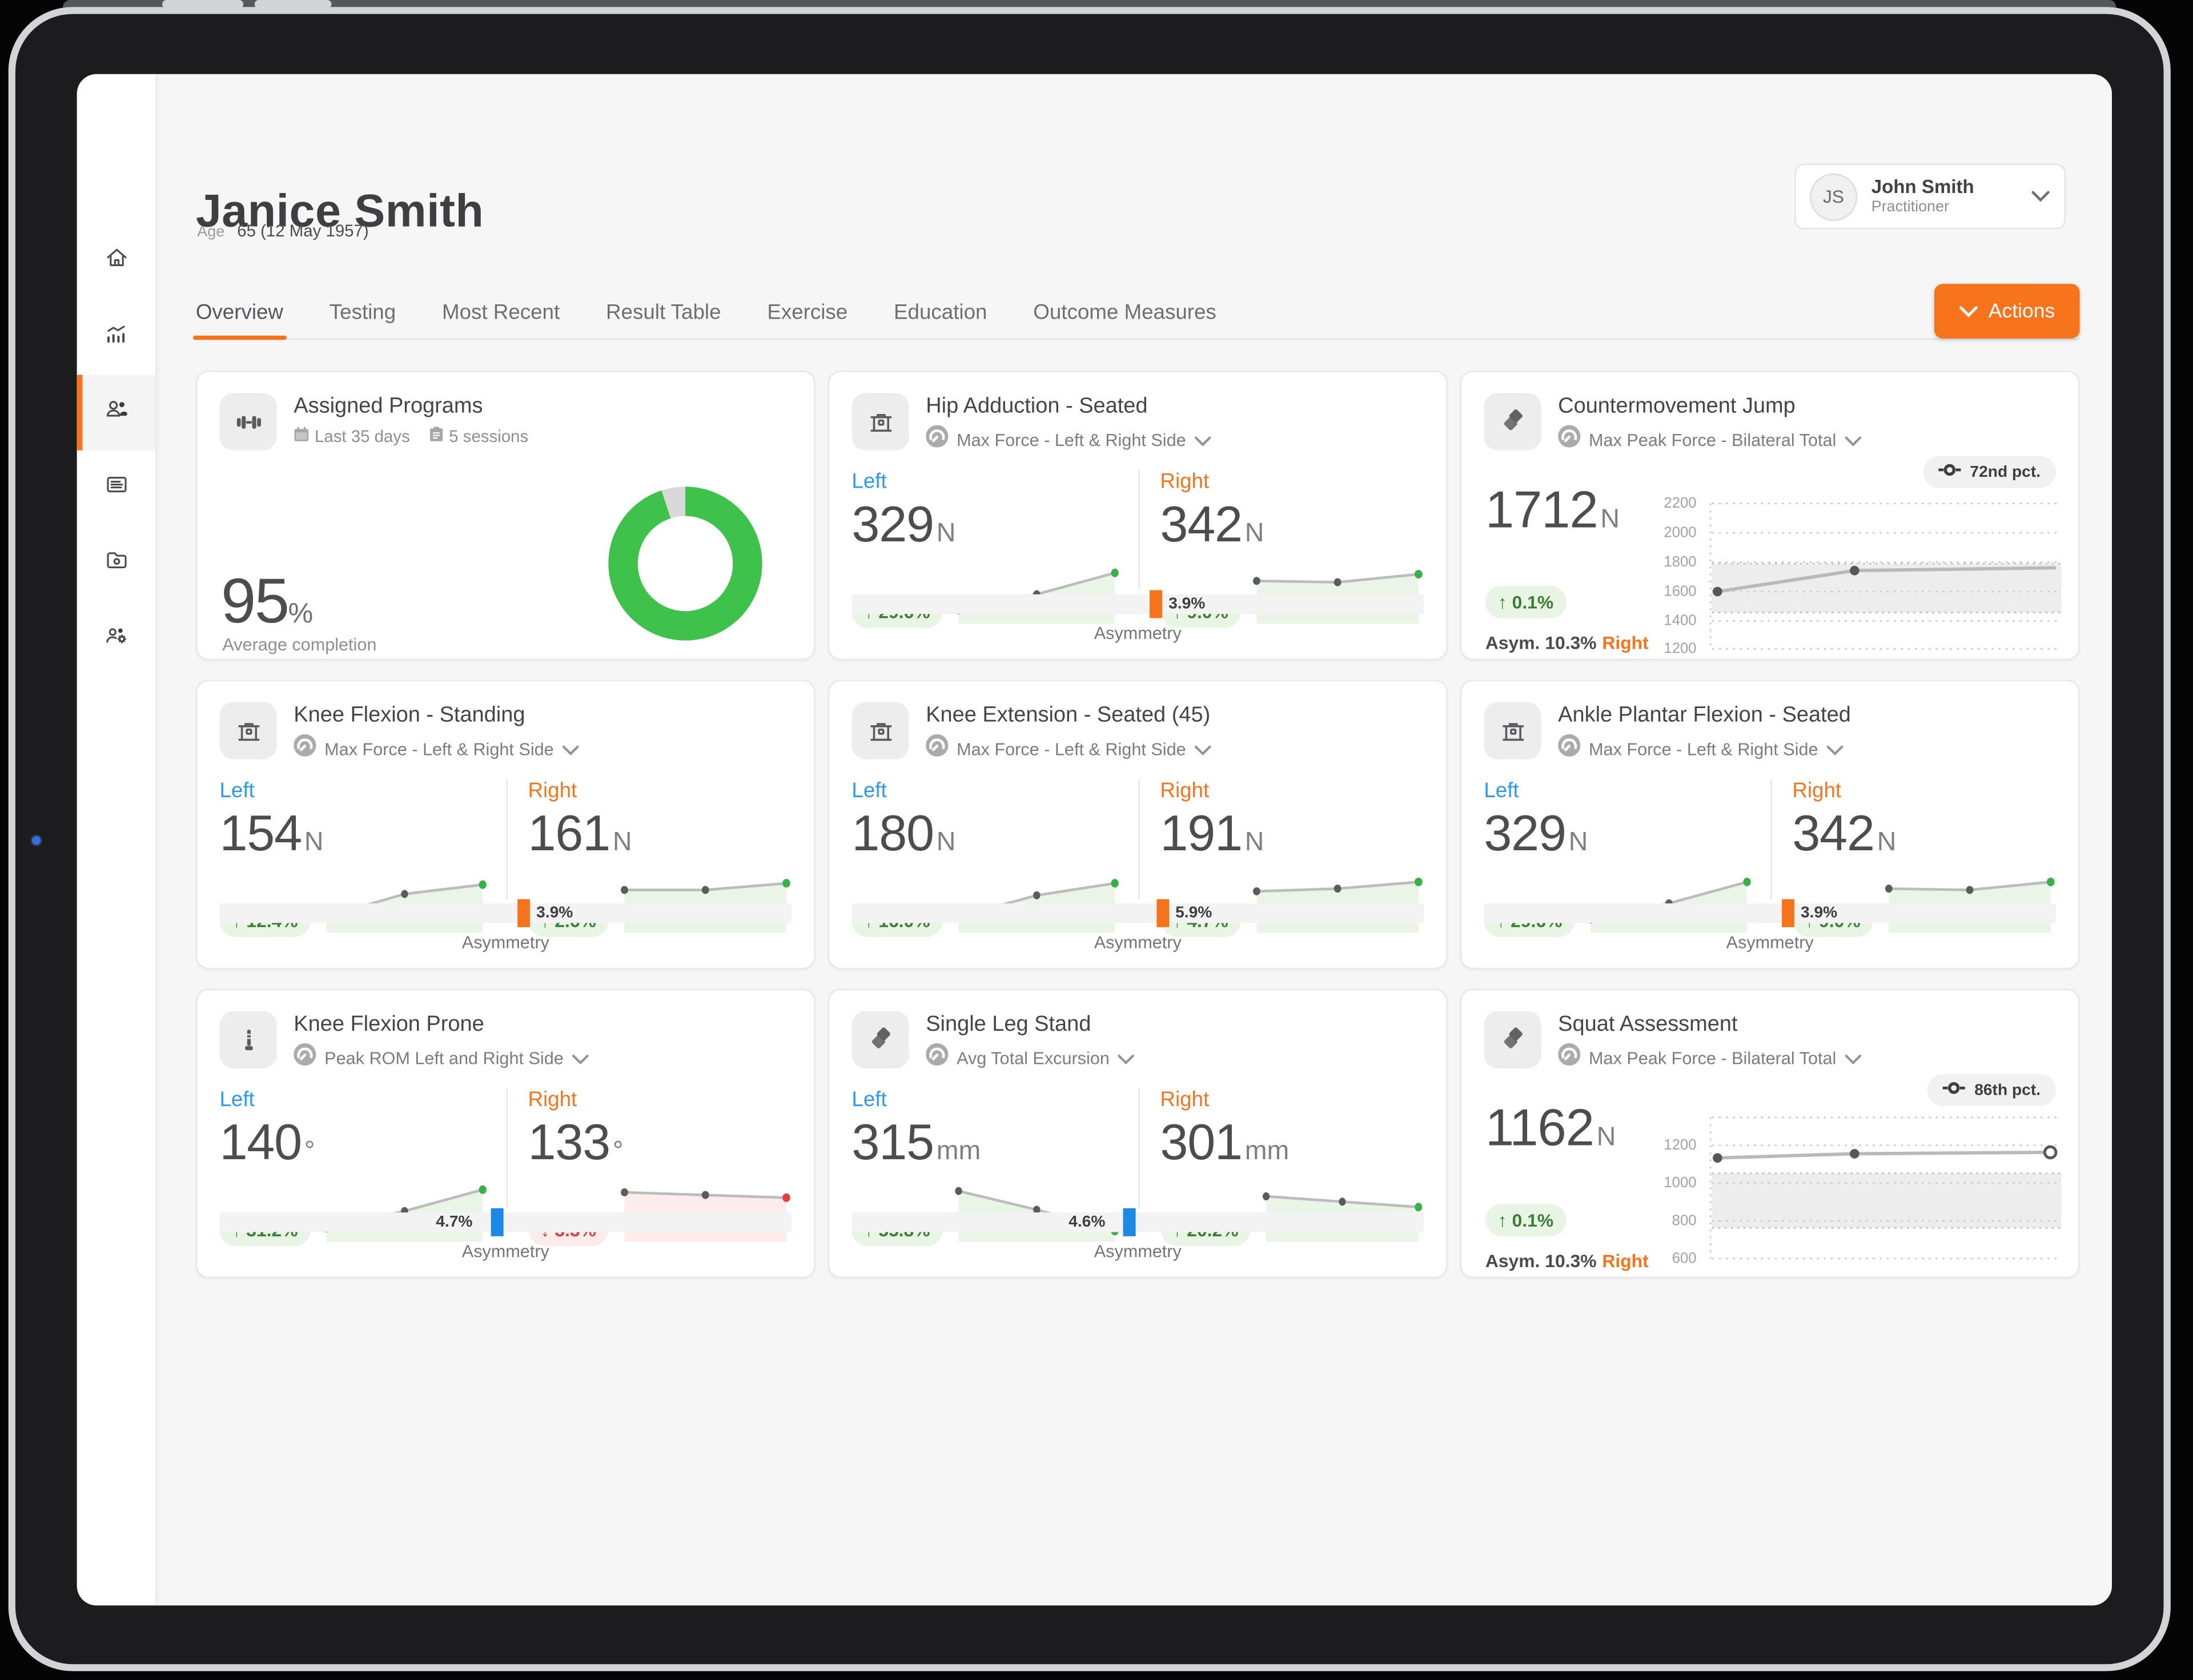  Describe the element at coordinates (1922, 187) in the screenshot. I see `practitioner-name: John Smith` at that location.